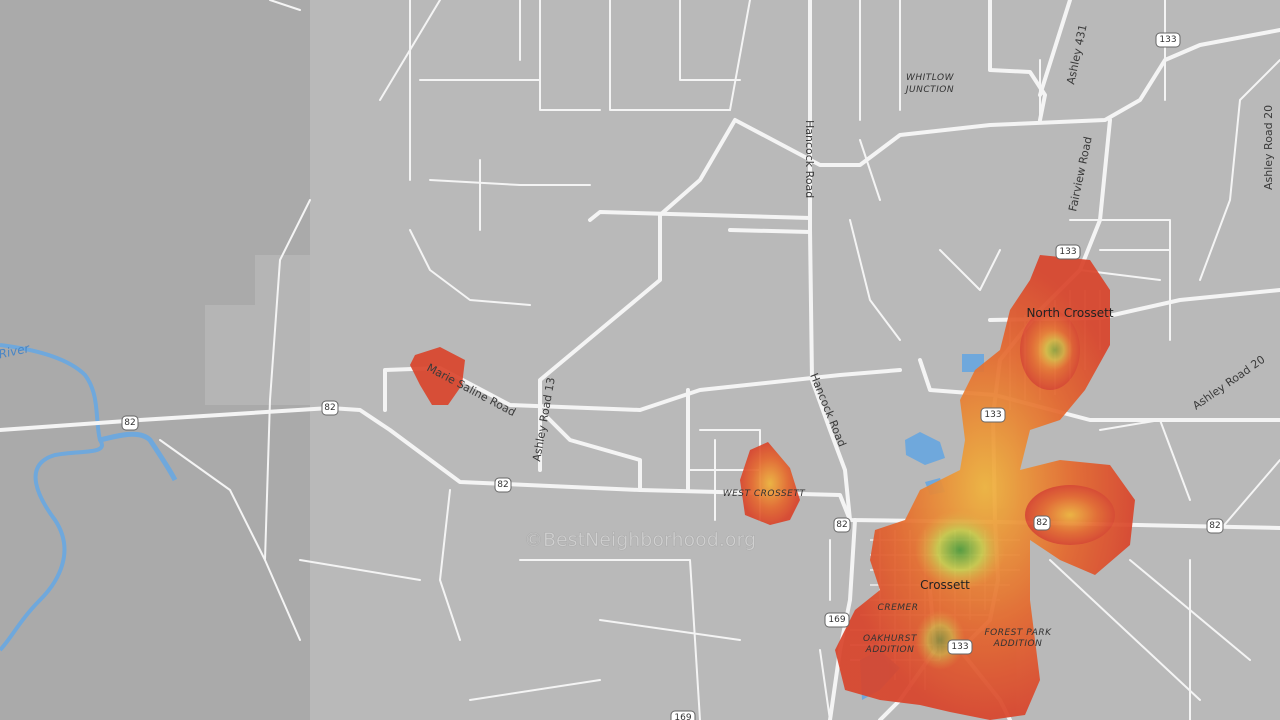  What do you see at coordinates (1069, 313) in the screenshot?
I see `place-label: North Crossett` at bounding box center [1069, 313].